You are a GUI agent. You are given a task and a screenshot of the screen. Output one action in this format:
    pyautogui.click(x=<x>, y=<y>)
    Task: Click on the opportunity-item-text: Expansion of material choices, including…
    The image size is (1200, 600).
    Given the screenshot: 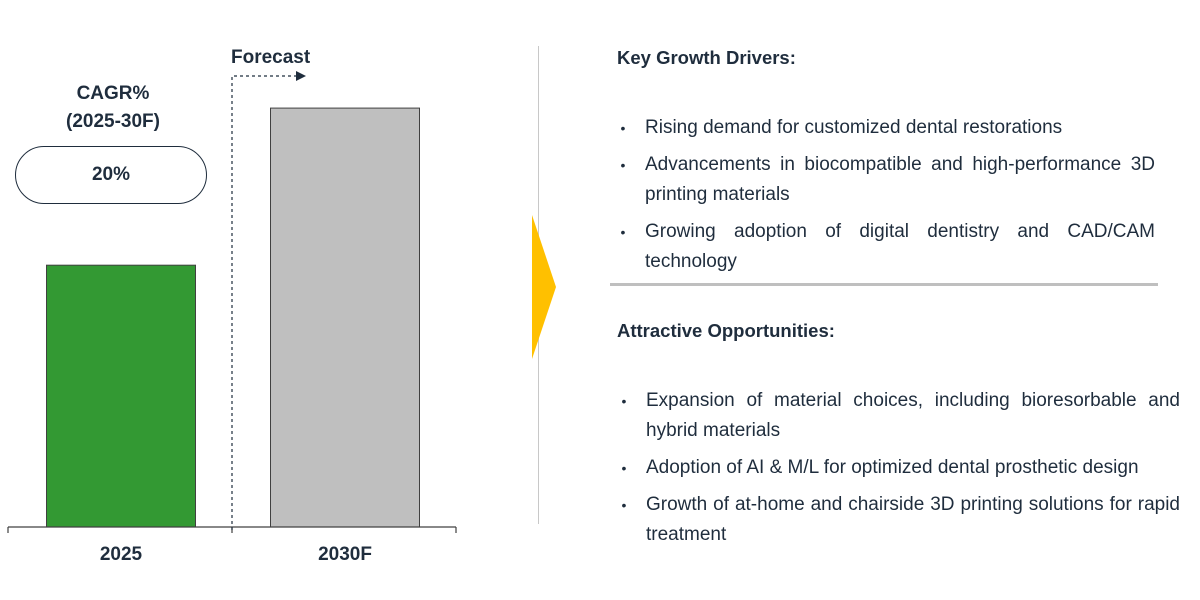 What is the action you would take?
    pyautogui.click(x=913, y=415)
    